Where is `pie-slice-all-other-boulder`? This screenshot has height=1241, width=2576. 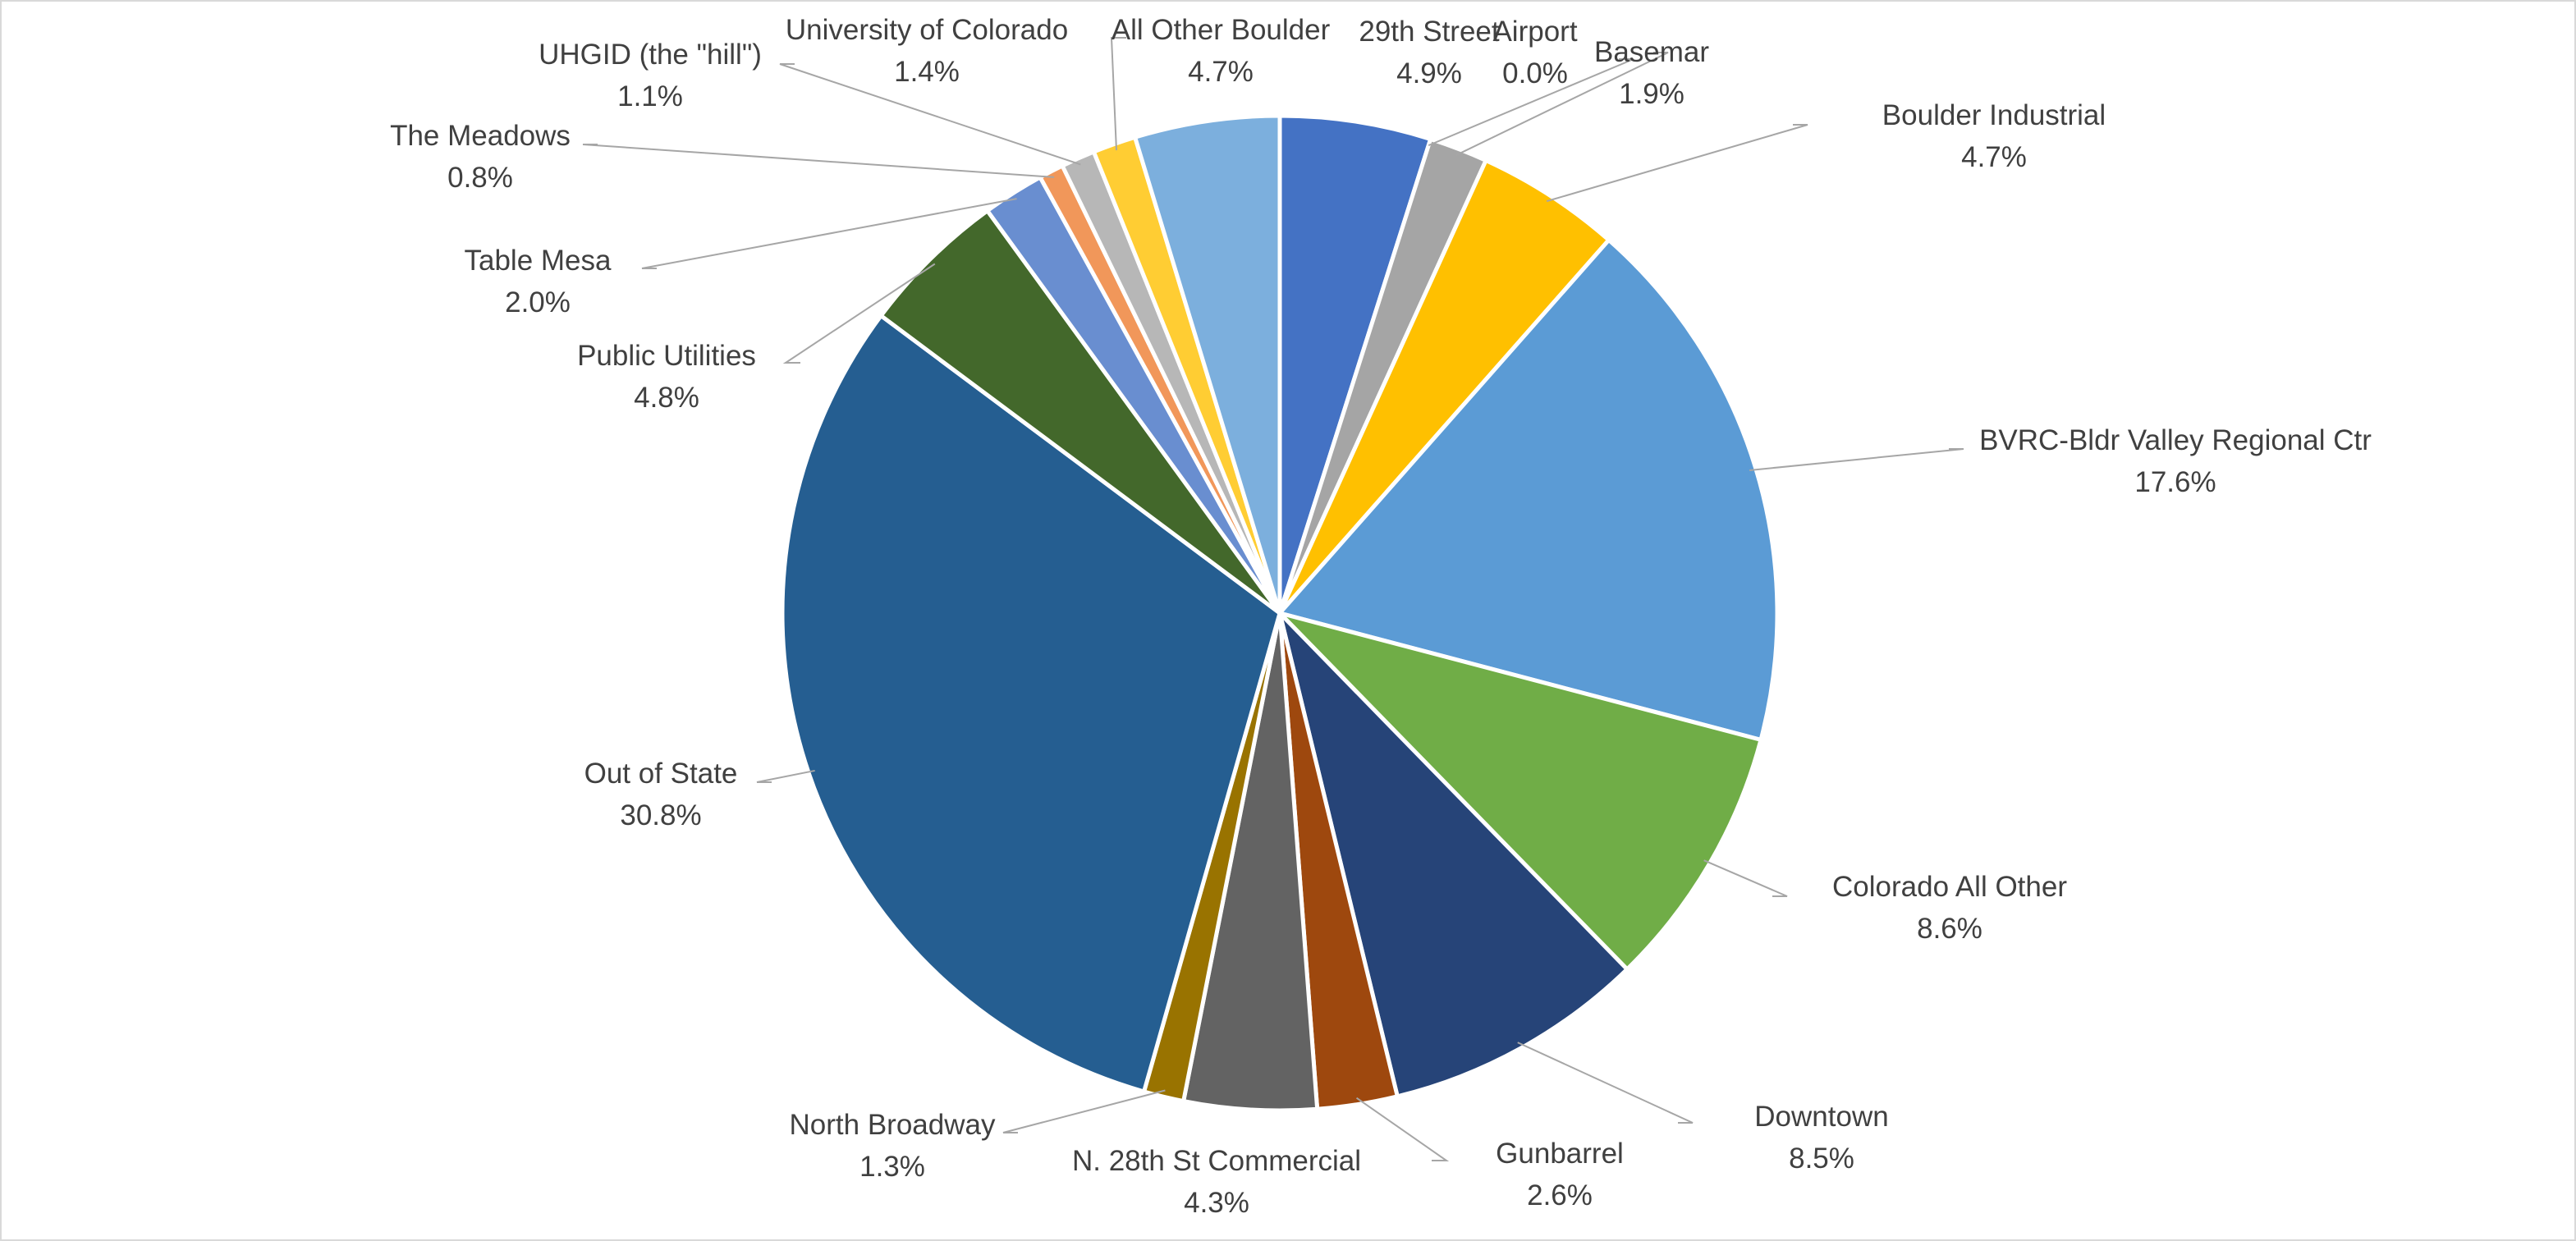
pie-slice-all-other-boulder is located at coordinates (1207, 364).